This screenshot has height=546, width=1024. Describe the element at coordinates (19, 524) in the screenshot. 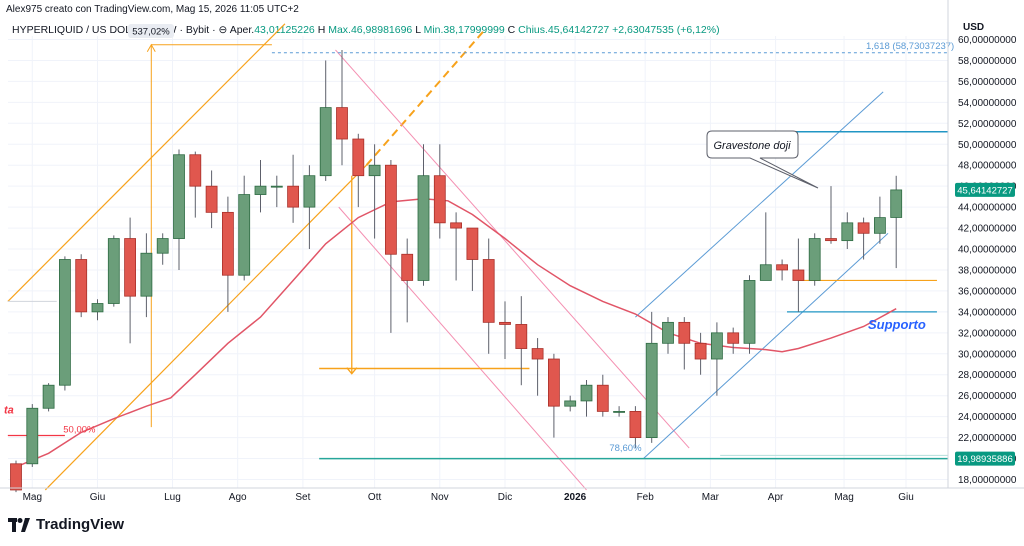

I see `tradingview-logo-icon` at that location.